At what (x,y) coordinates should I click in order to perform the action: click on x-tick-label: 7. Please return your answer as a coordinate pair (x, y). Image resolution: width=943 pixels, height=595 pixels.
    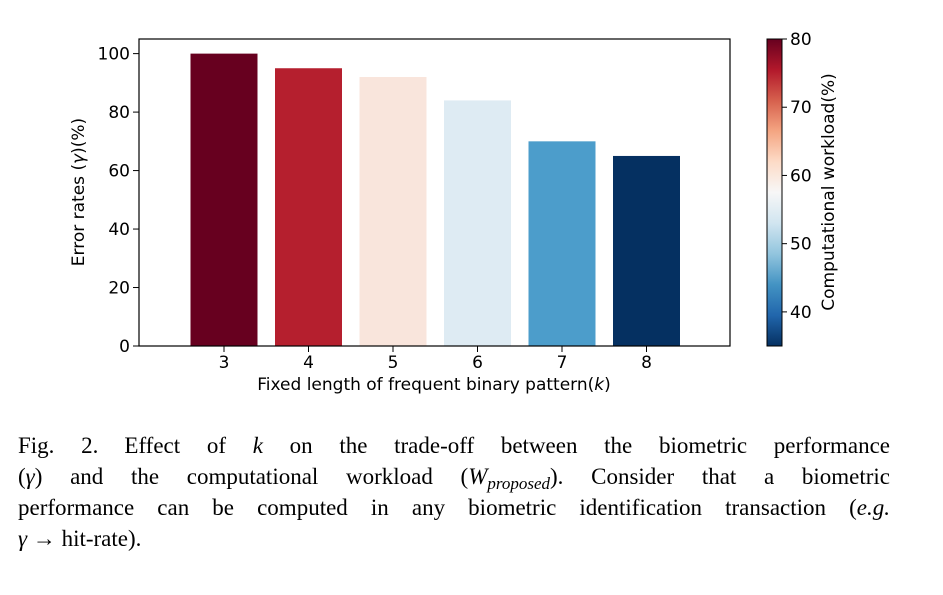
    Looking at the image, I should click on (562, 363).